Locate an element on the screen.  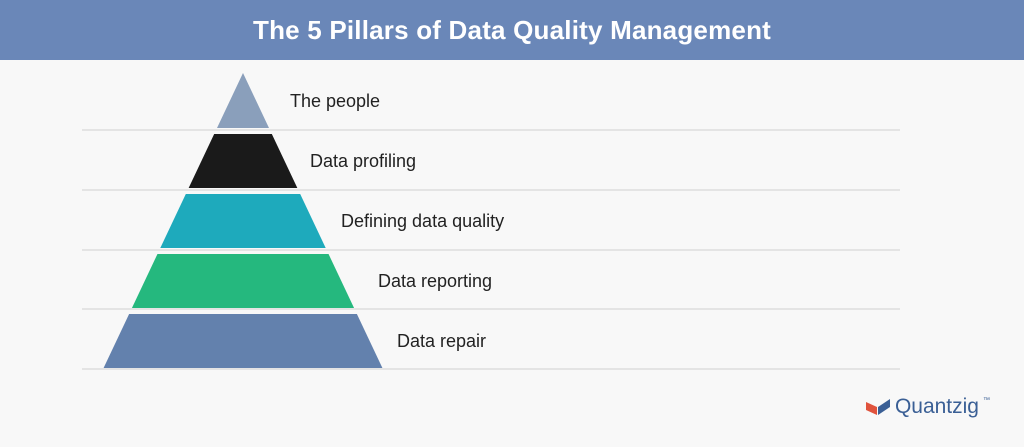
tier-label-5: Data repair is located at coordinates (441, 341).